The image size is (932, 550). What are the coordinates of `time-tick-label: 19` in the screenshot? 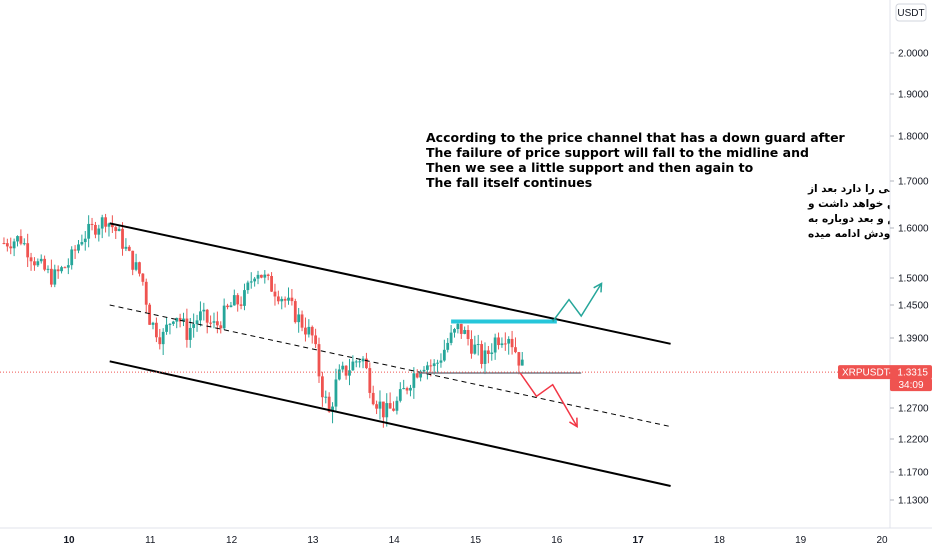 It's located at (801, 540).